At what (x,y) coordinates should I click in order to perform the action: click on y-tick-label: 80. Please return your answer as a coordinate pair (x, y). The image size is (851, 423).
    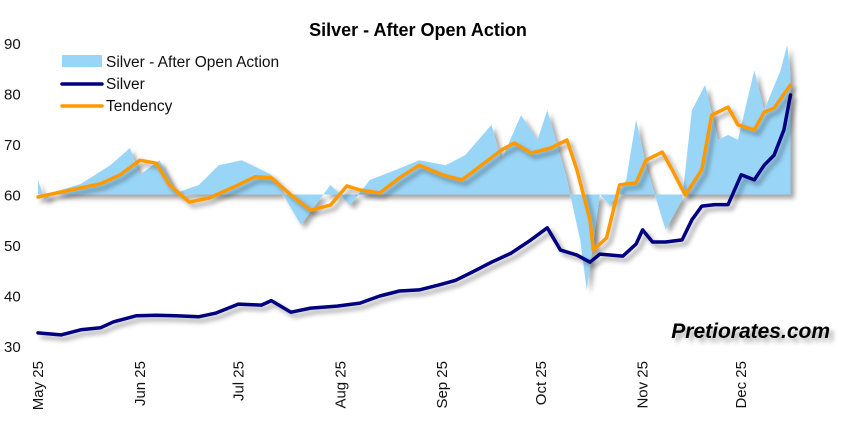
    Looking at the image, I should click on (12, 95).